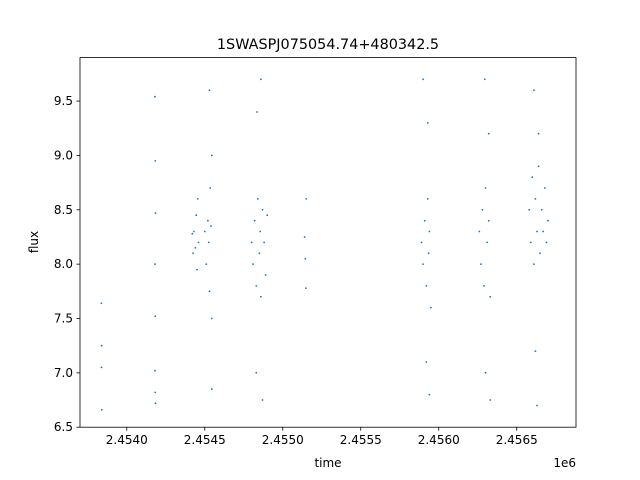 The height and width of the screenshot is (480, 640). What do you see at coordinates (63, 210) in the screenshot?
I see `y-tick-label: 8.5` at bounding box center [63, 210].